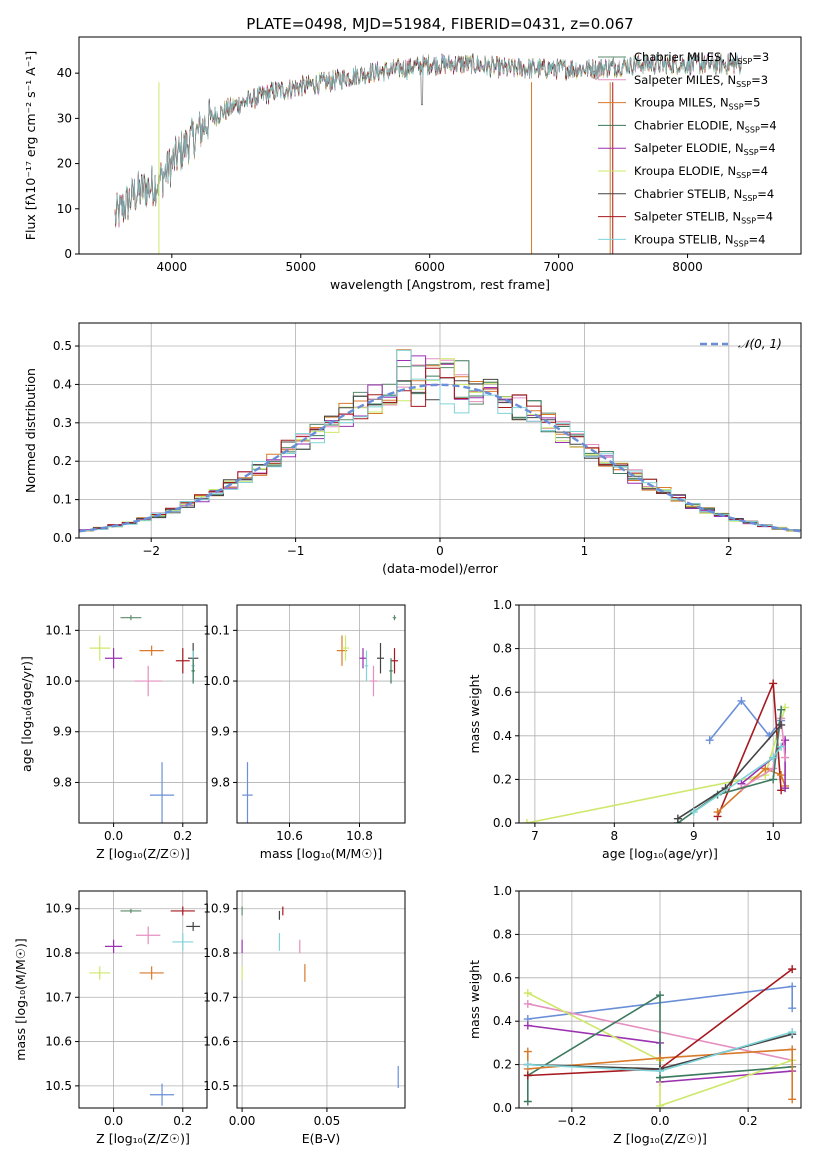 The height and width of the screenshot is (1170, 819). Describe the element at coordinates (429, 267) in the screenshot. I see `x-tick-label: 6000` at that location.